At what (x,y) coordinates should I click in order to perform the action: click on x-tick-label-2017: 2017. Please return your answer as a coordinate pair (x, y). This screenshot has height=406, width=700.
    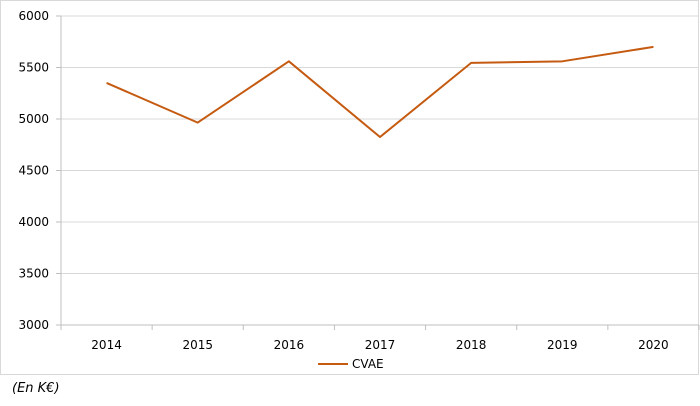
    Looking at the image, I should click on (380, 345).